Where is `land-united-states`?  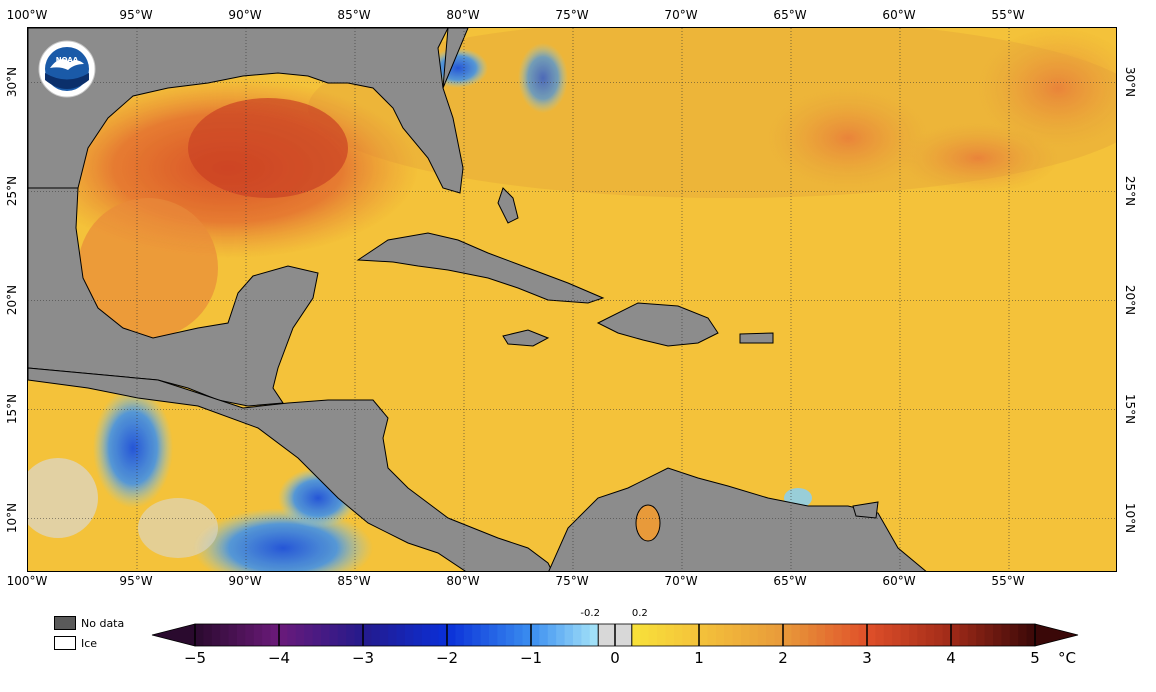 land-united-states is located at coordinates (246, 111).